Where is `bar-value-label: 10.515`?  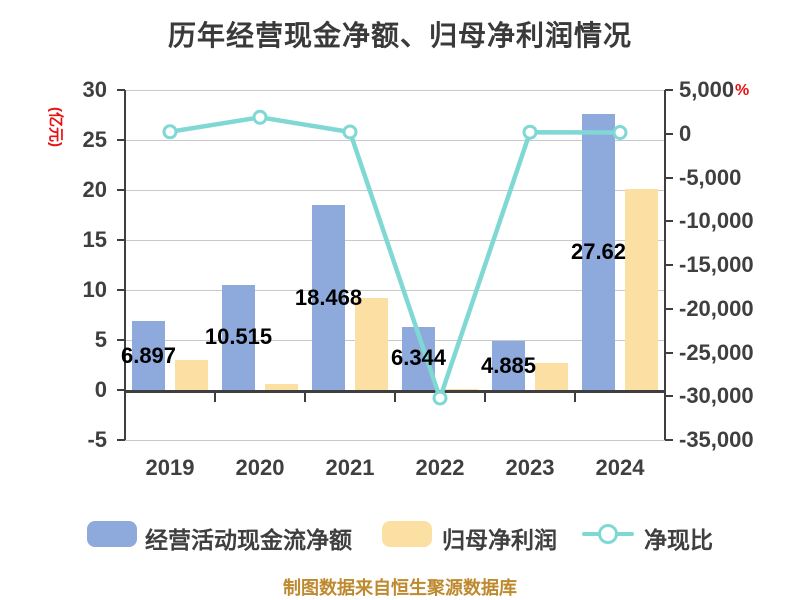
bar-value-label: 10.515 is located at coordinates (238, 337).